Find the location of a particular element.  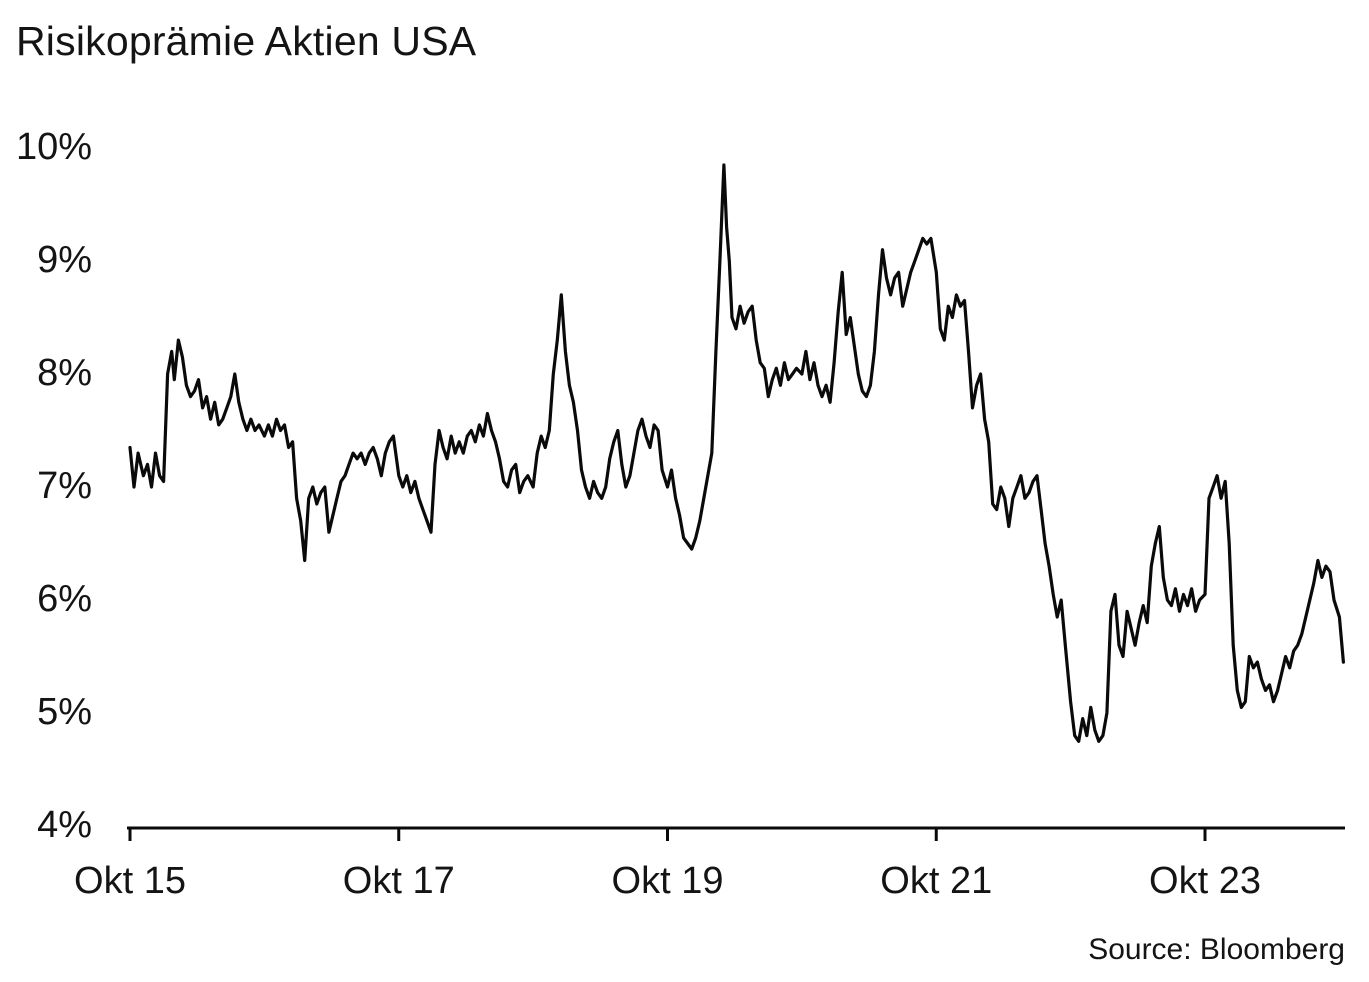

chart-title: Risikoprämie Aktien USA is located at coordinates (246, 41).